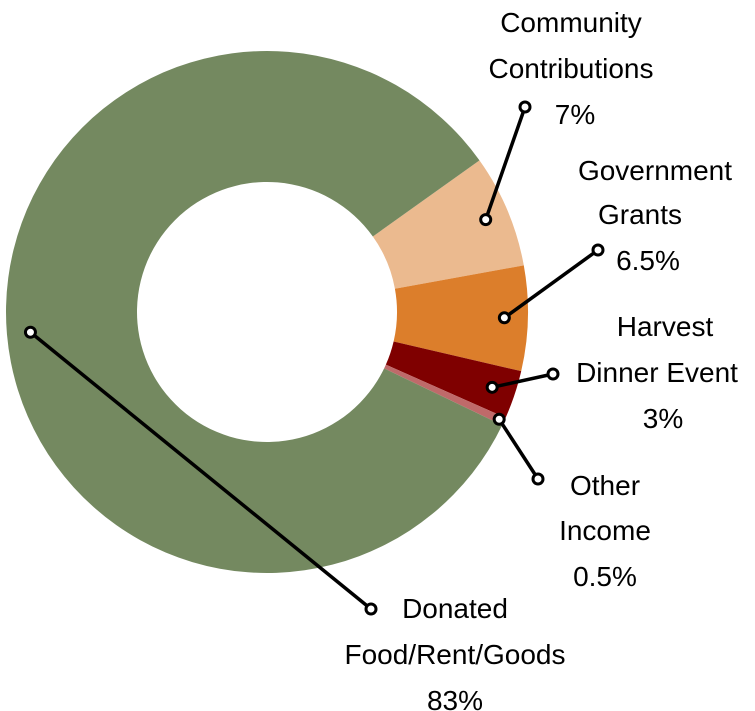  What do you see at coordinates (575, 114) in the screenshot?
I see `value-label-0-2: 7%` at bounding box center [575, 114].